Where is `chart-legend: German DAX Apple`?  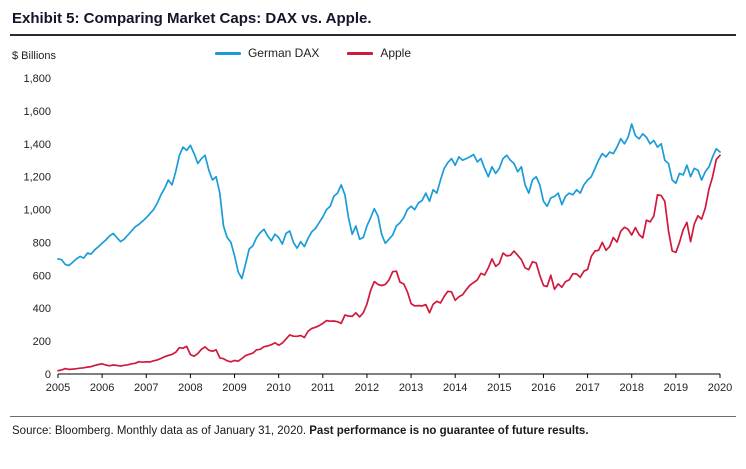
chart-legend: German DAX Apple is located at coordinates (313, 53).